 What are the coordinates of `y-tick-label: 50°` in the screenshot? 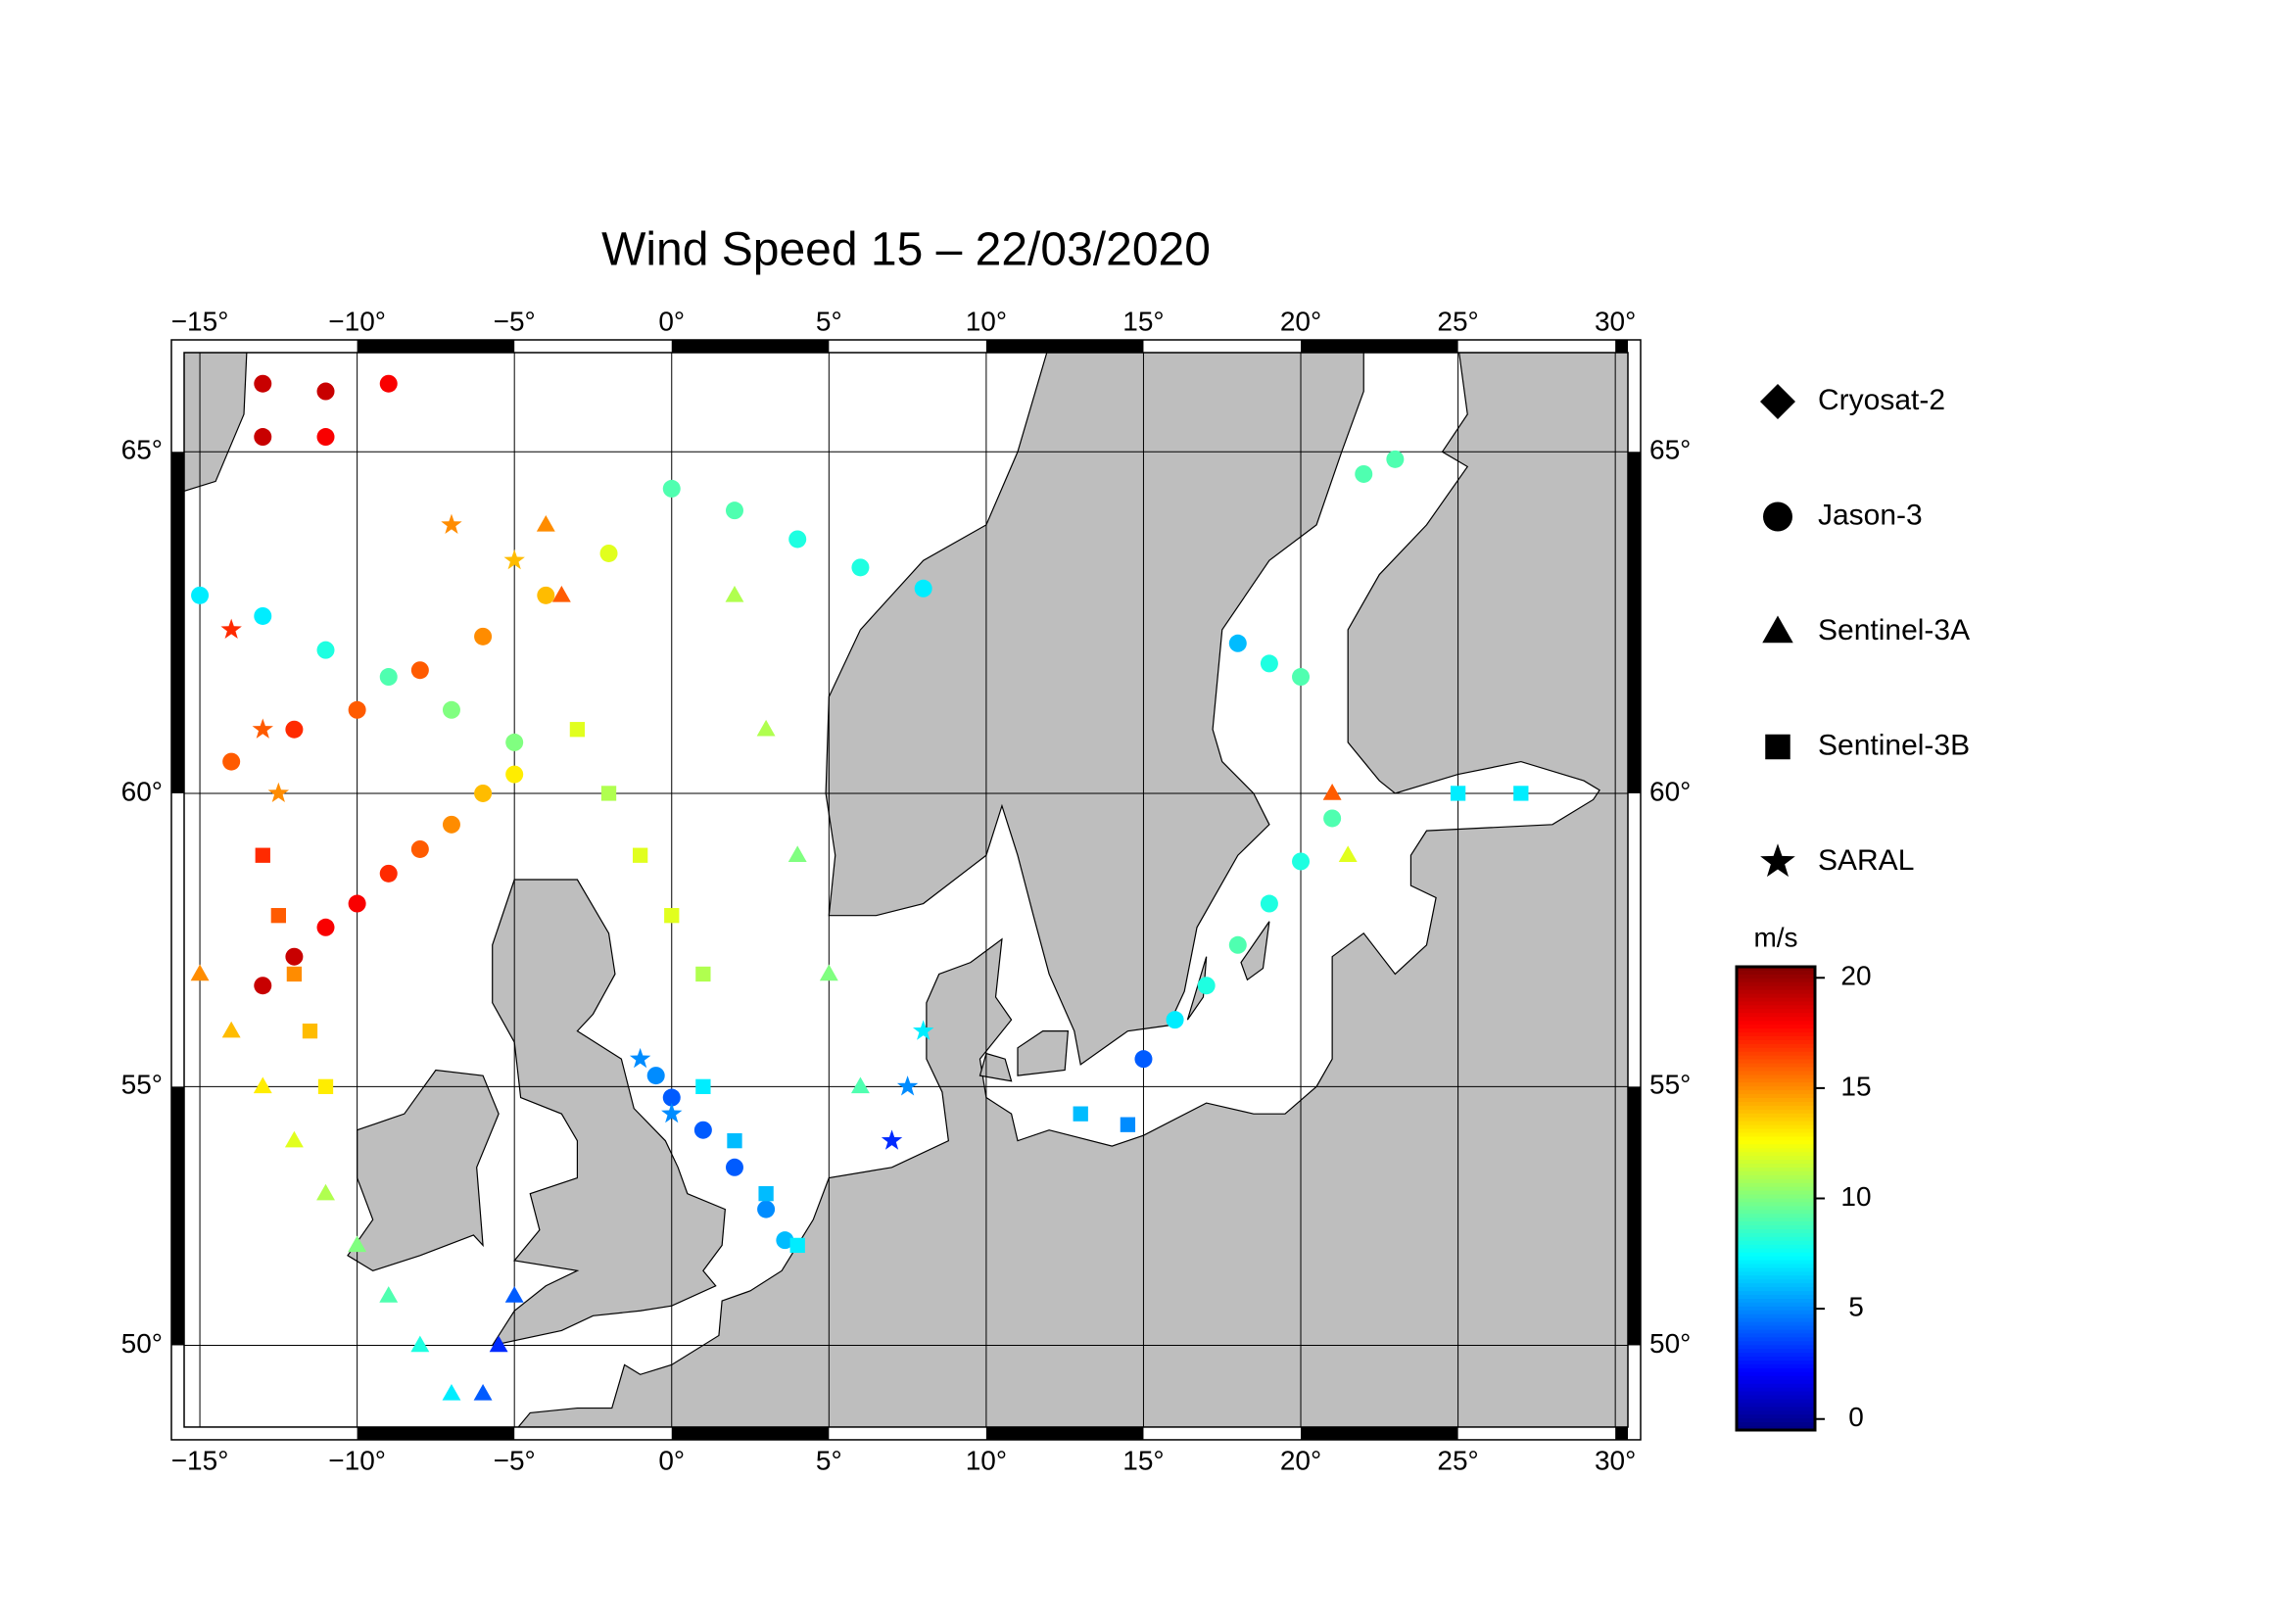 It's located at (1670, 1344).